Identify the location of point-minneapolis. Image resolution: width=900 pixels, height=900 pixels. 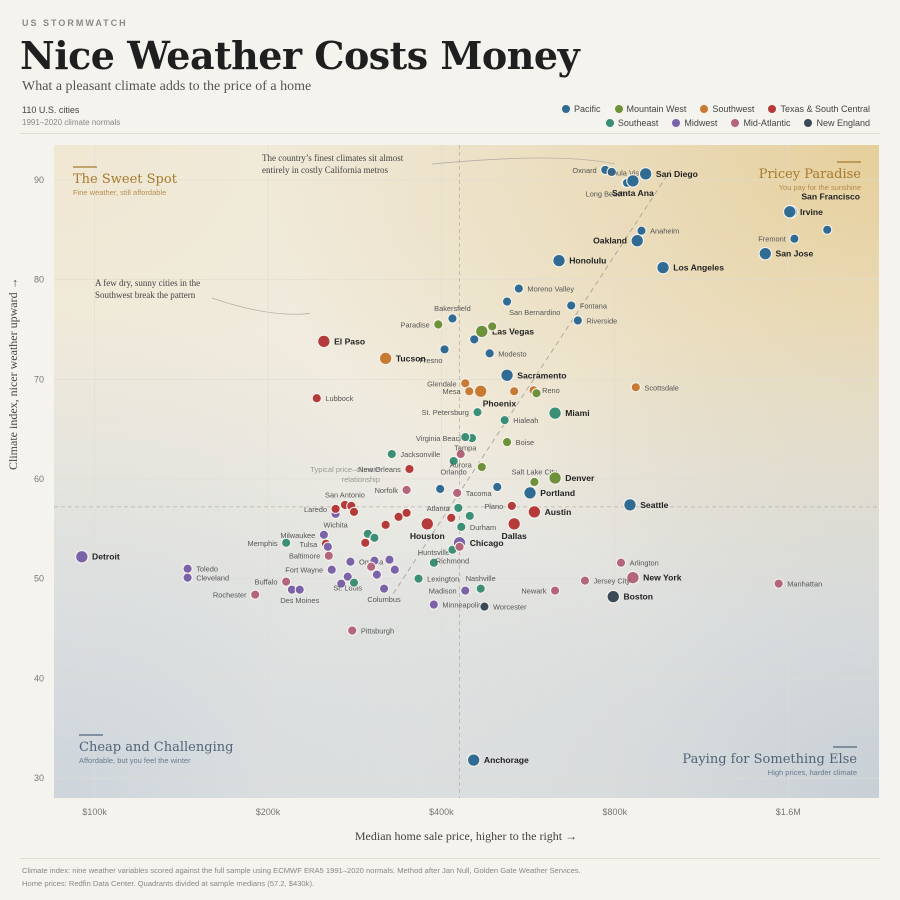
(433, 604).